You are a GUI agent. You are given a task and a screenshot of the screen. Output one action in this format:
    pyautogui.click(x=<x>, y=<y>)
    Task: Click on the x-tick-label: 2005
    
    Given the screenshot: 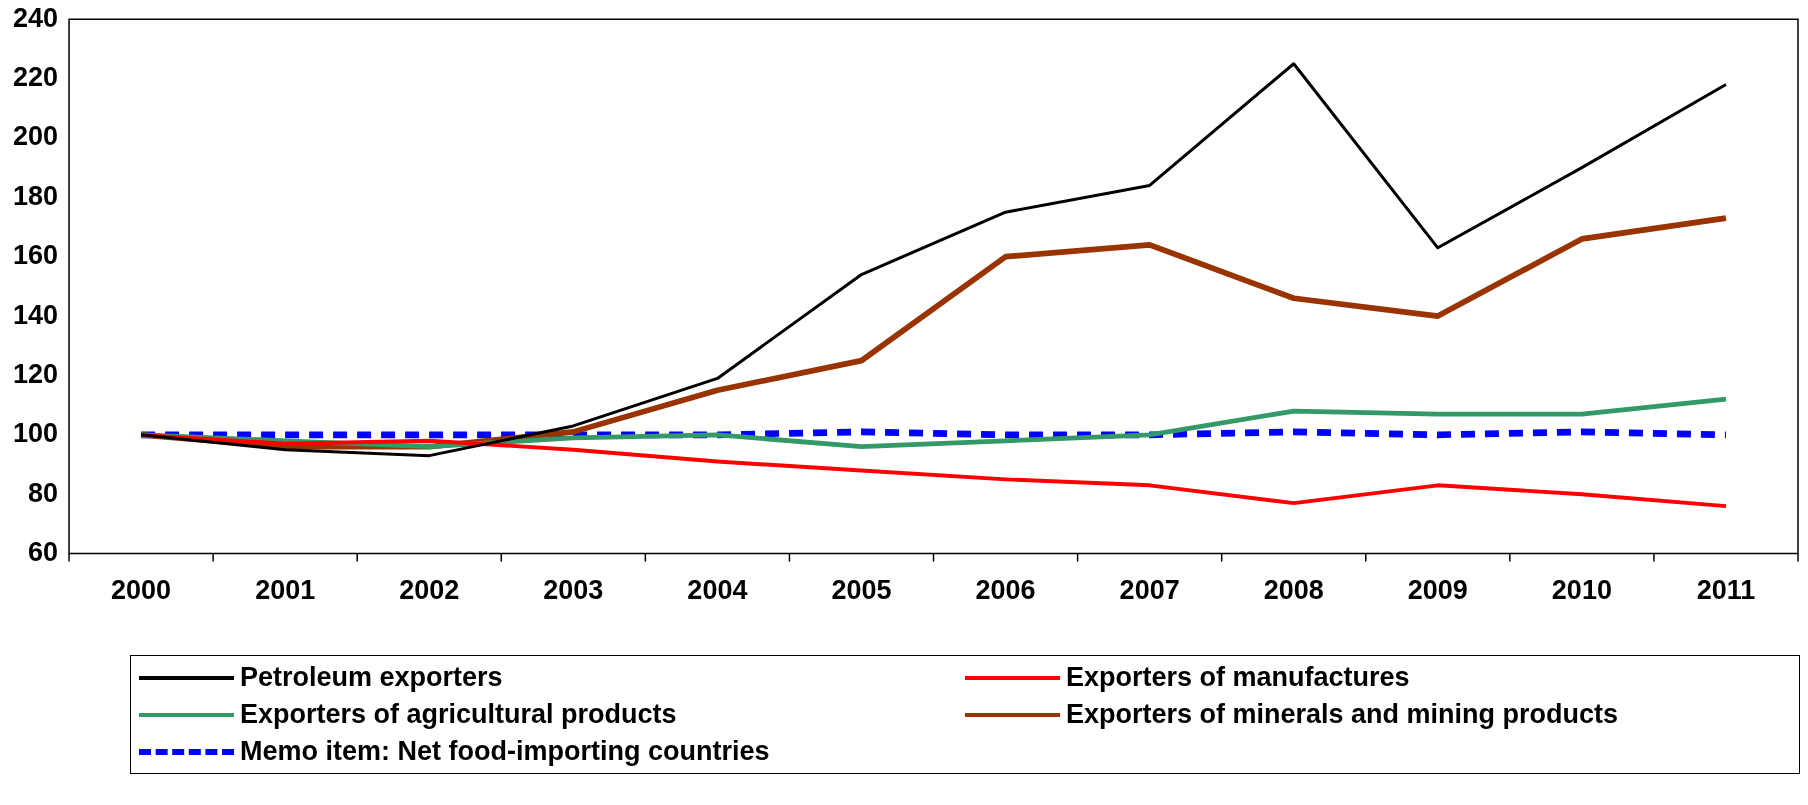 What is the action you would take?
    pyautogui.click(x=861, y=590)
    